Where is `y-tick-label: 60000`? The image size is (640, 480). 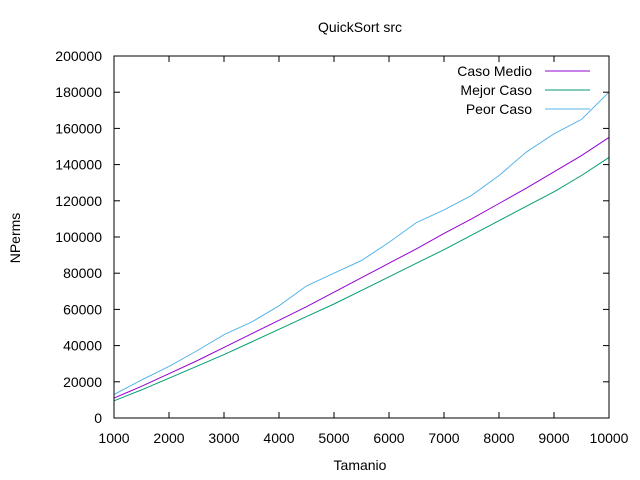 y-tick-label: 60000 is located at coordinates (82, 309).